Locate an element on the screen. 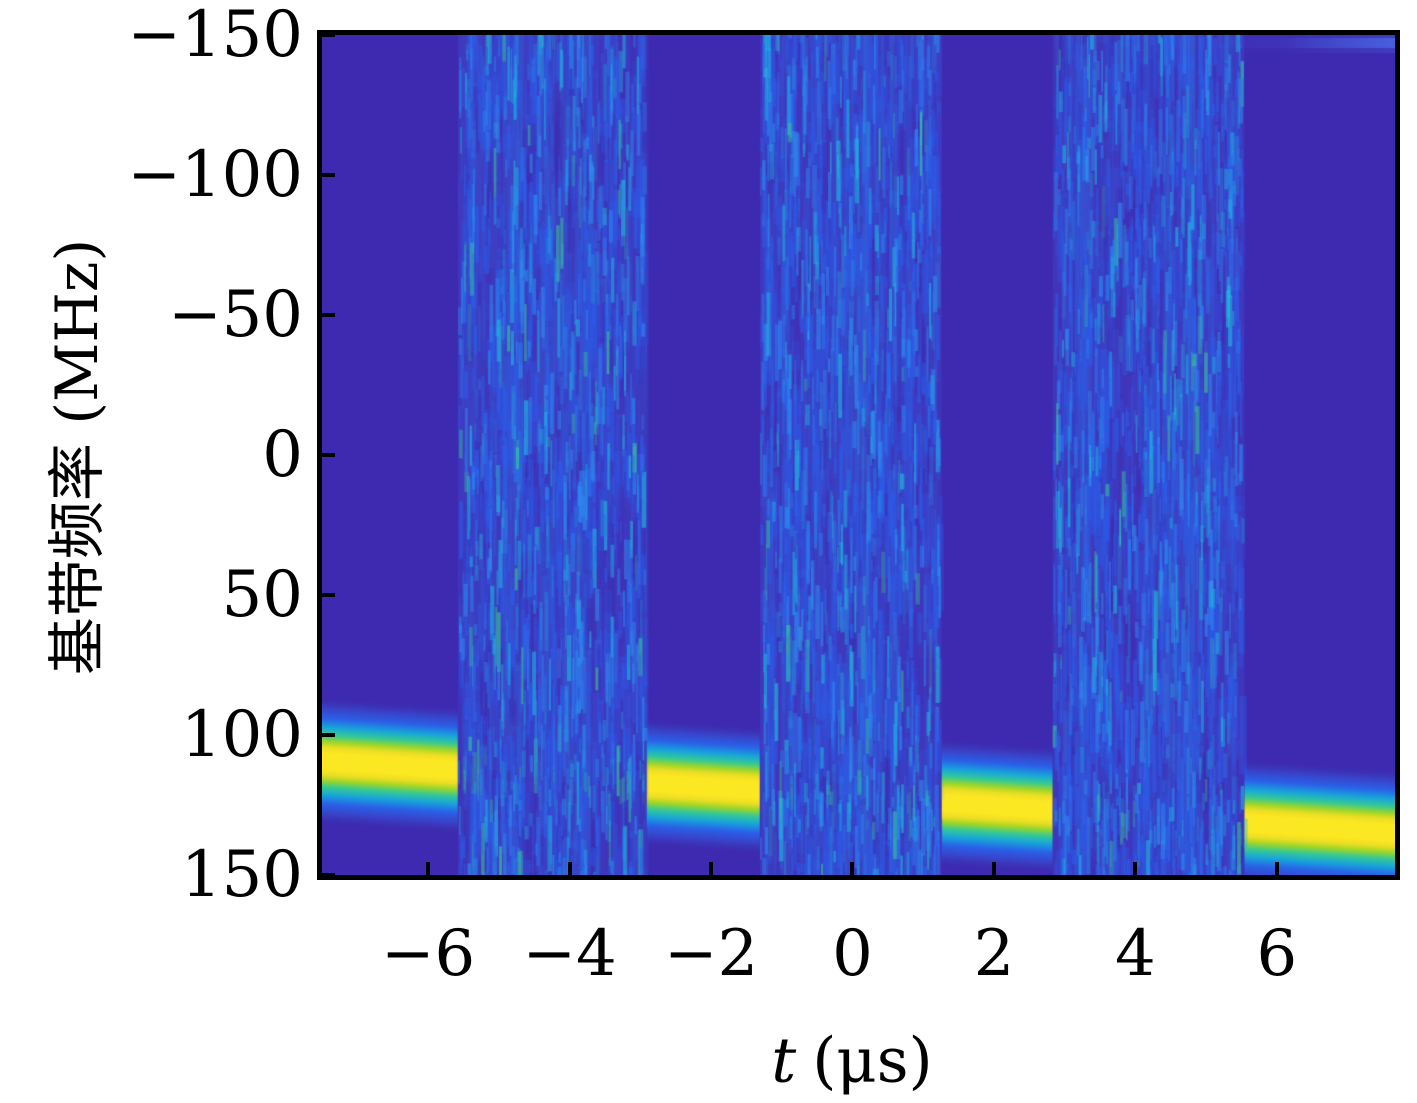  y-tick-label: 0 is located at coordinates (282, 455).